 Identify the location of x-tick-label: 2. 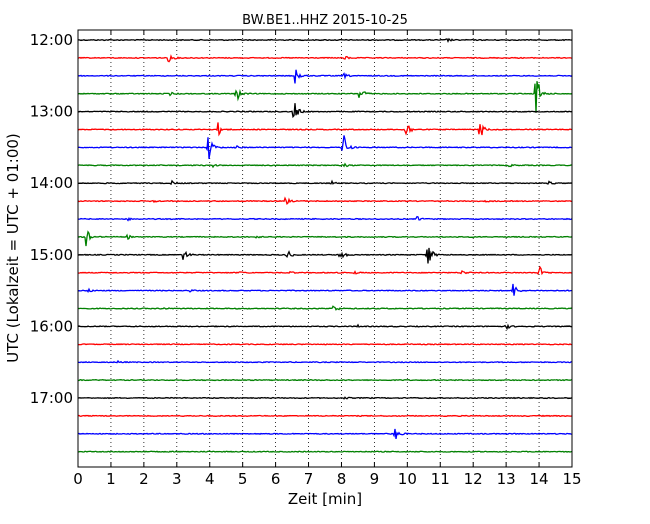
(144, 479).